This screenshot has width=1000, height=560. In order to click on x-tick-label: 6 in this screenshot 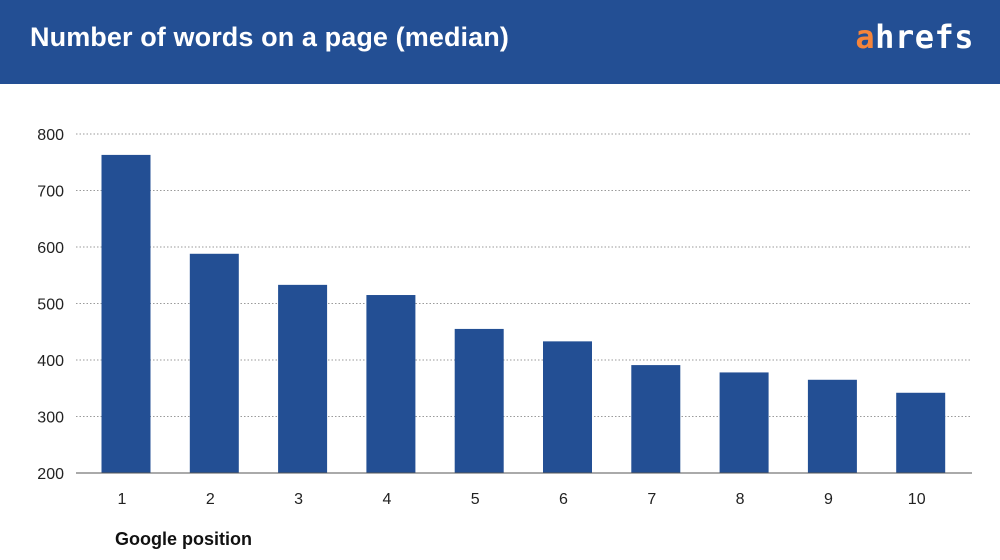, I will do `click(563, 499)`.